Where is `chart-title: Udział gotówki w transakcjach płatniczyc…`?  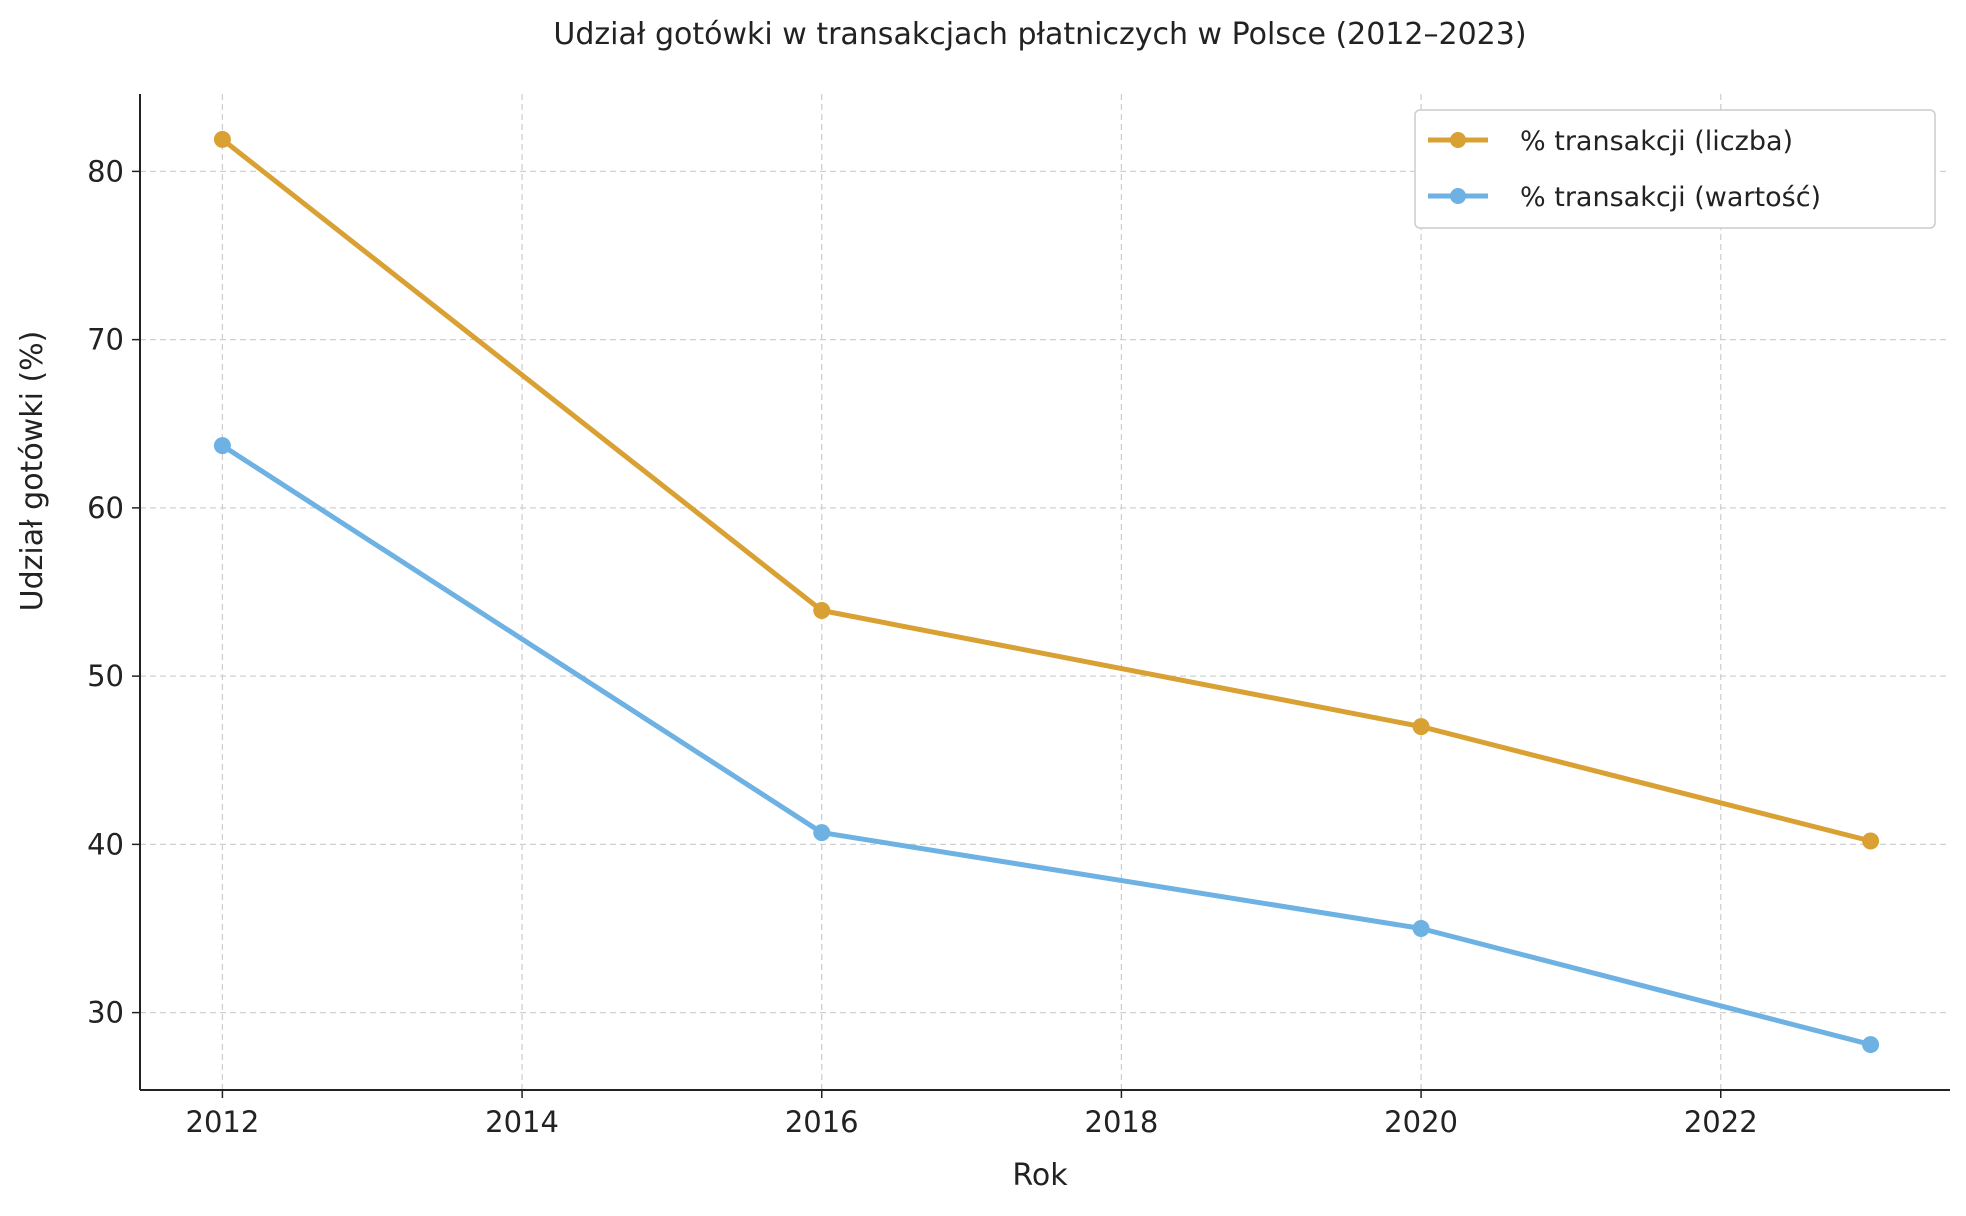
chart-title: Udział gotówki w transakcjach płatniczyc… is located at coordinates (1039, 34).